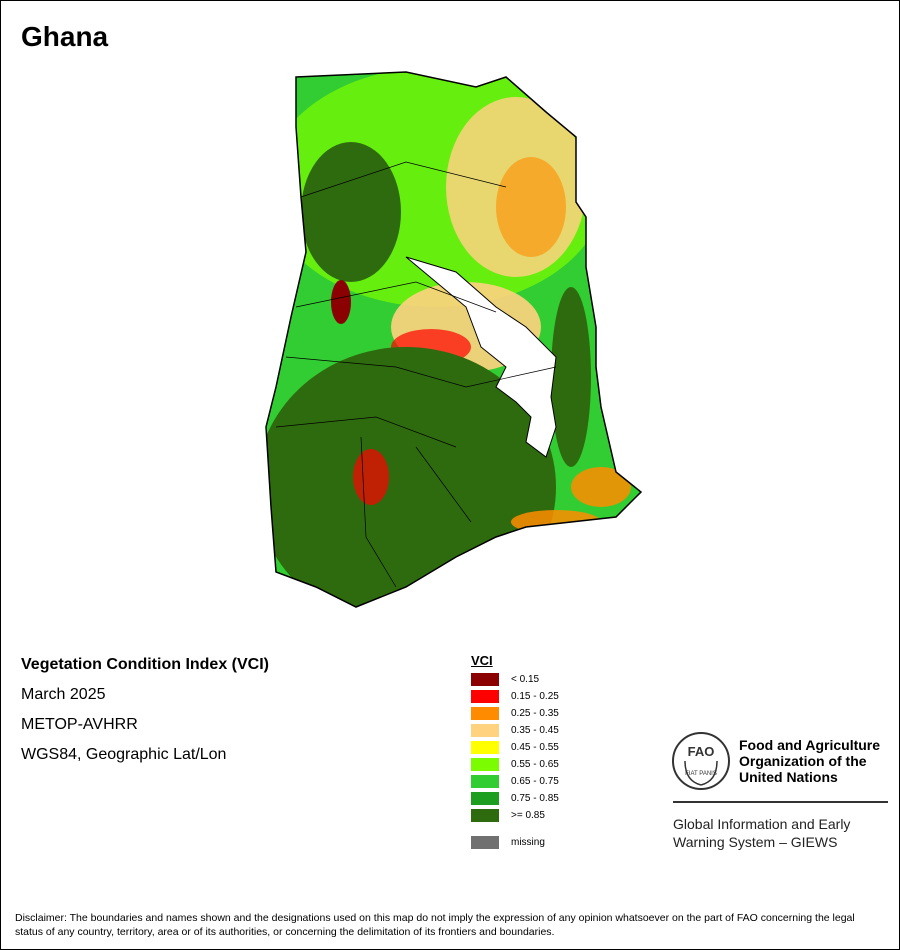 This screenshot has height=950, width=900. Describe the element at coordinates (556, 522) in the screenshot. I see `vci-coastal-stress-zone` at that location.